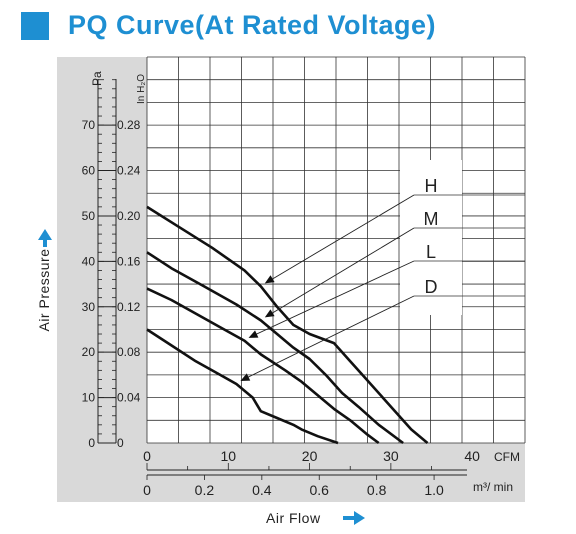 The height and width of the screenshot is (534, 576). What do you see at coordinates (89, 307) in the screenshot?
I see `y-tick-label-primary: 30` at bounding box center [89, 307].